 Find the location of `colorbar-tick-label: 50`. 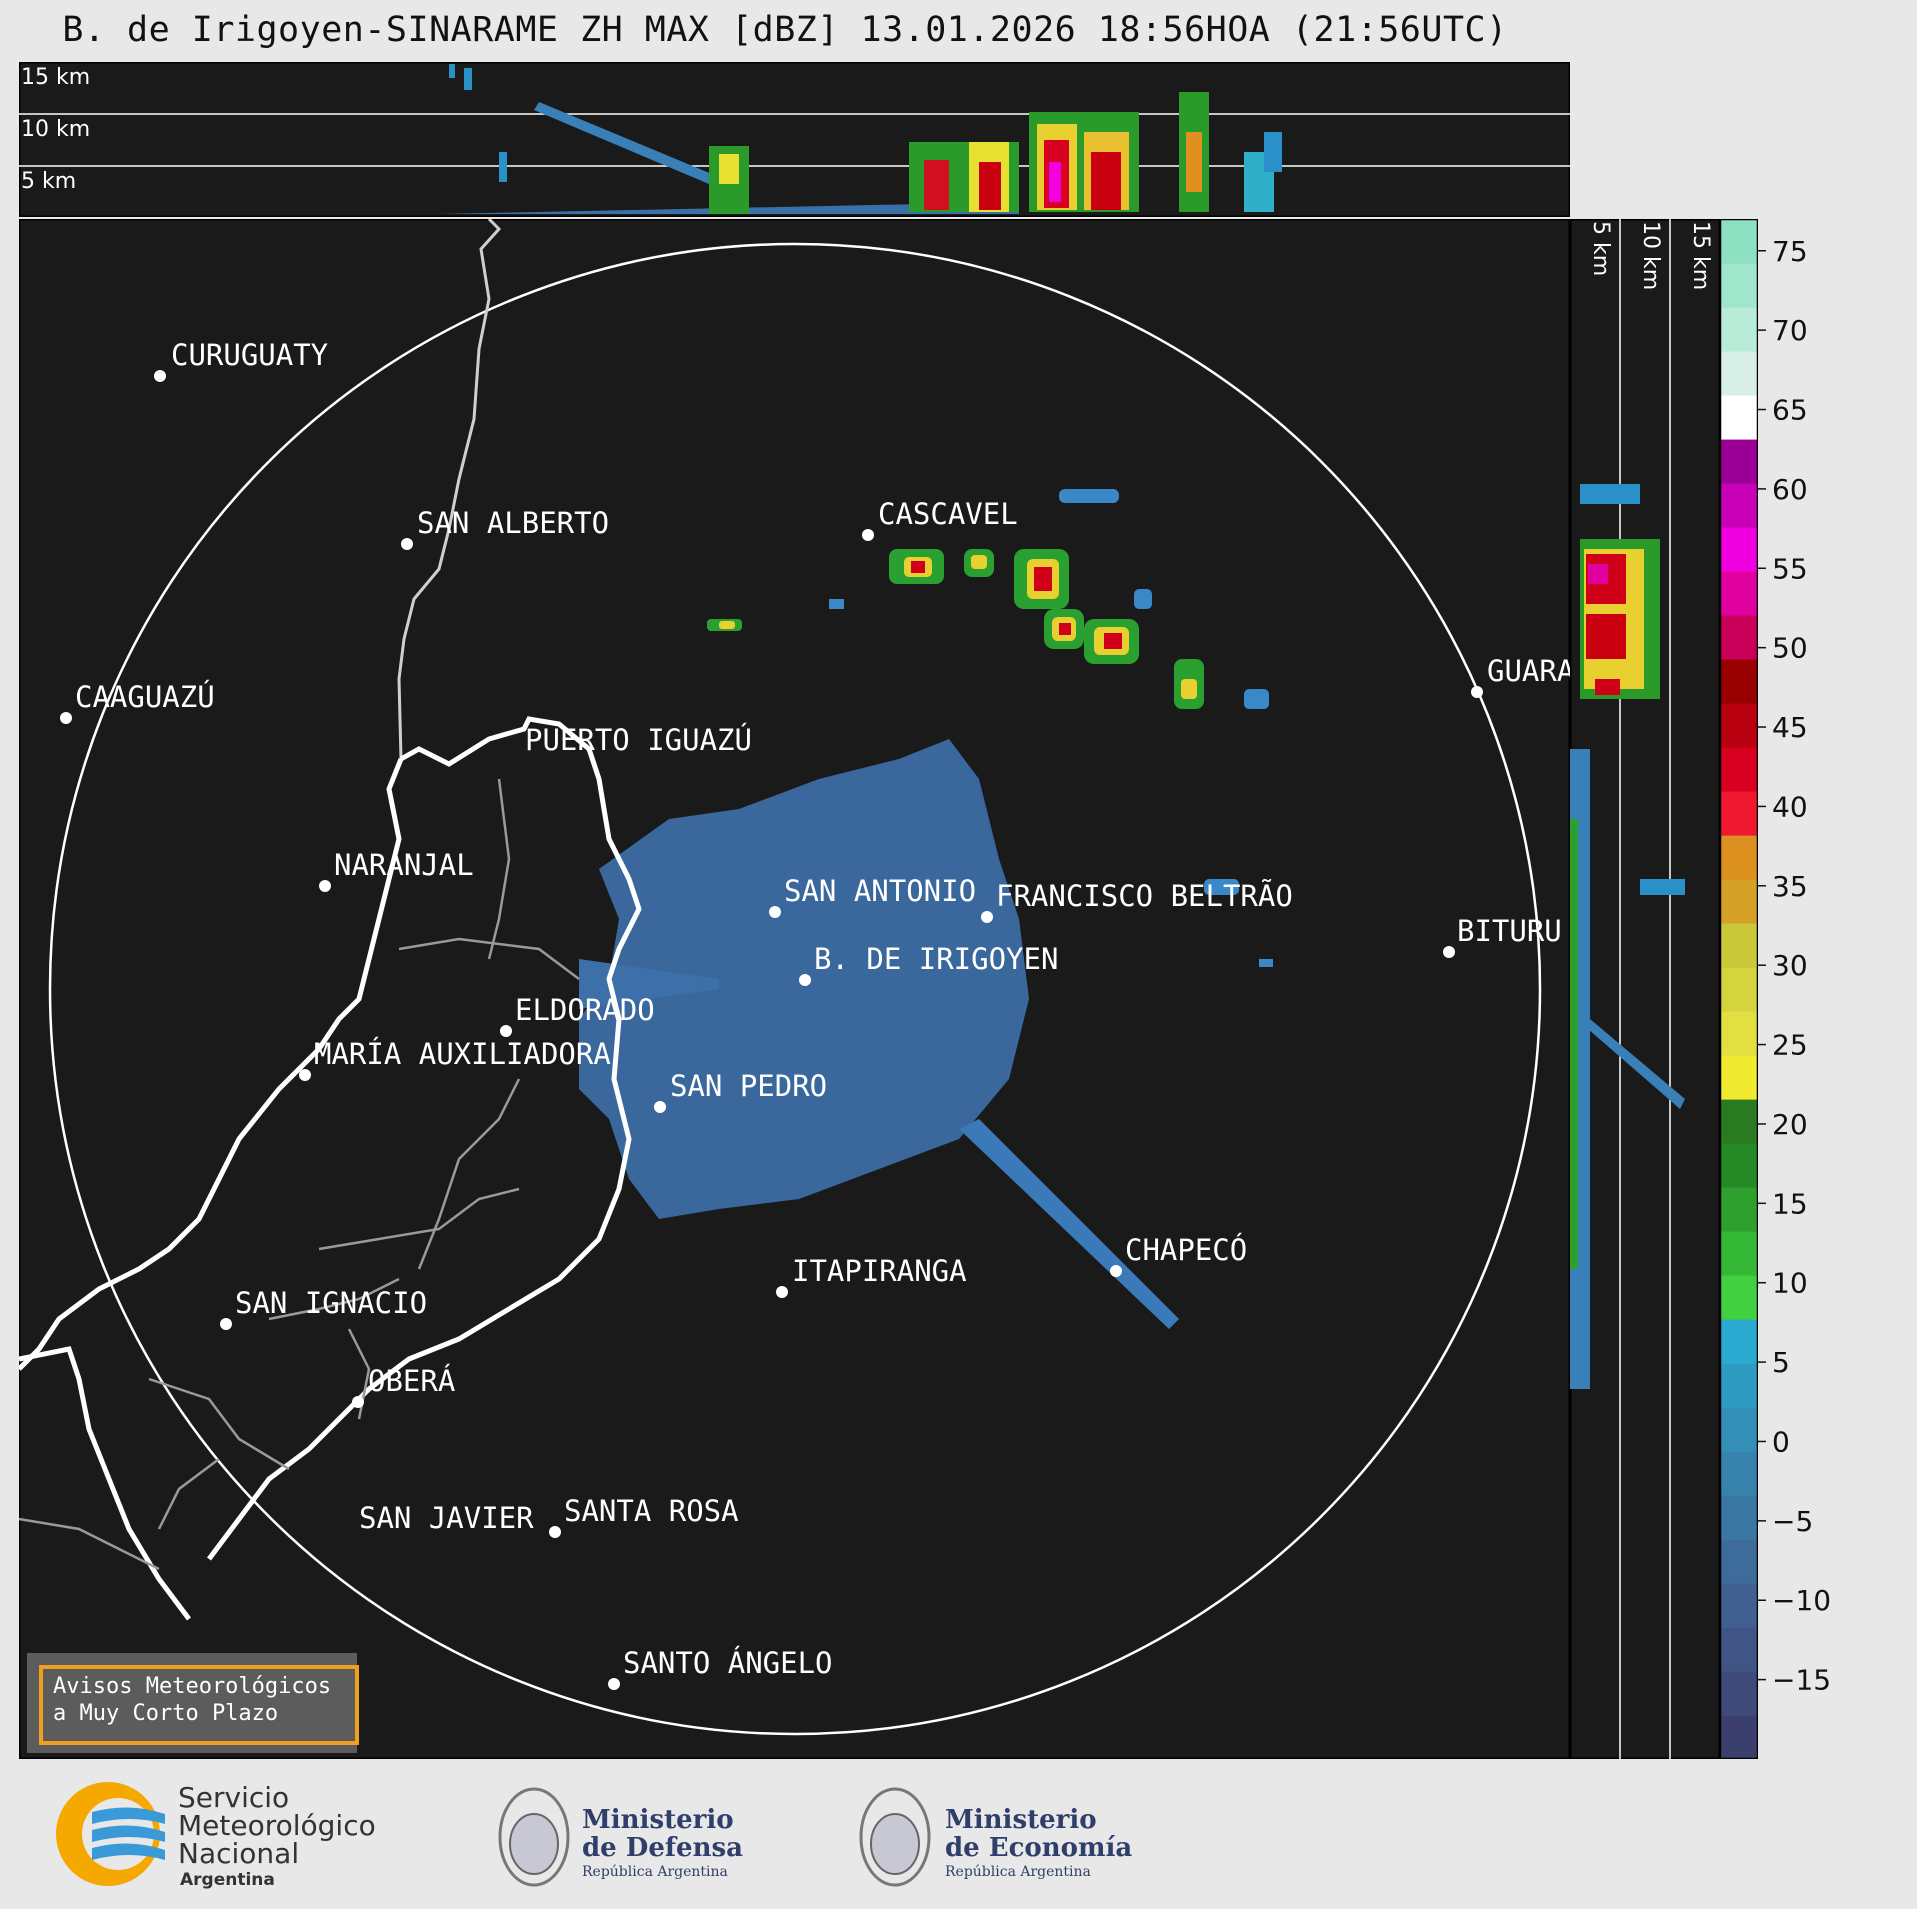

colorbar-tick-label: 50 is located at coordinates (1790, 648).